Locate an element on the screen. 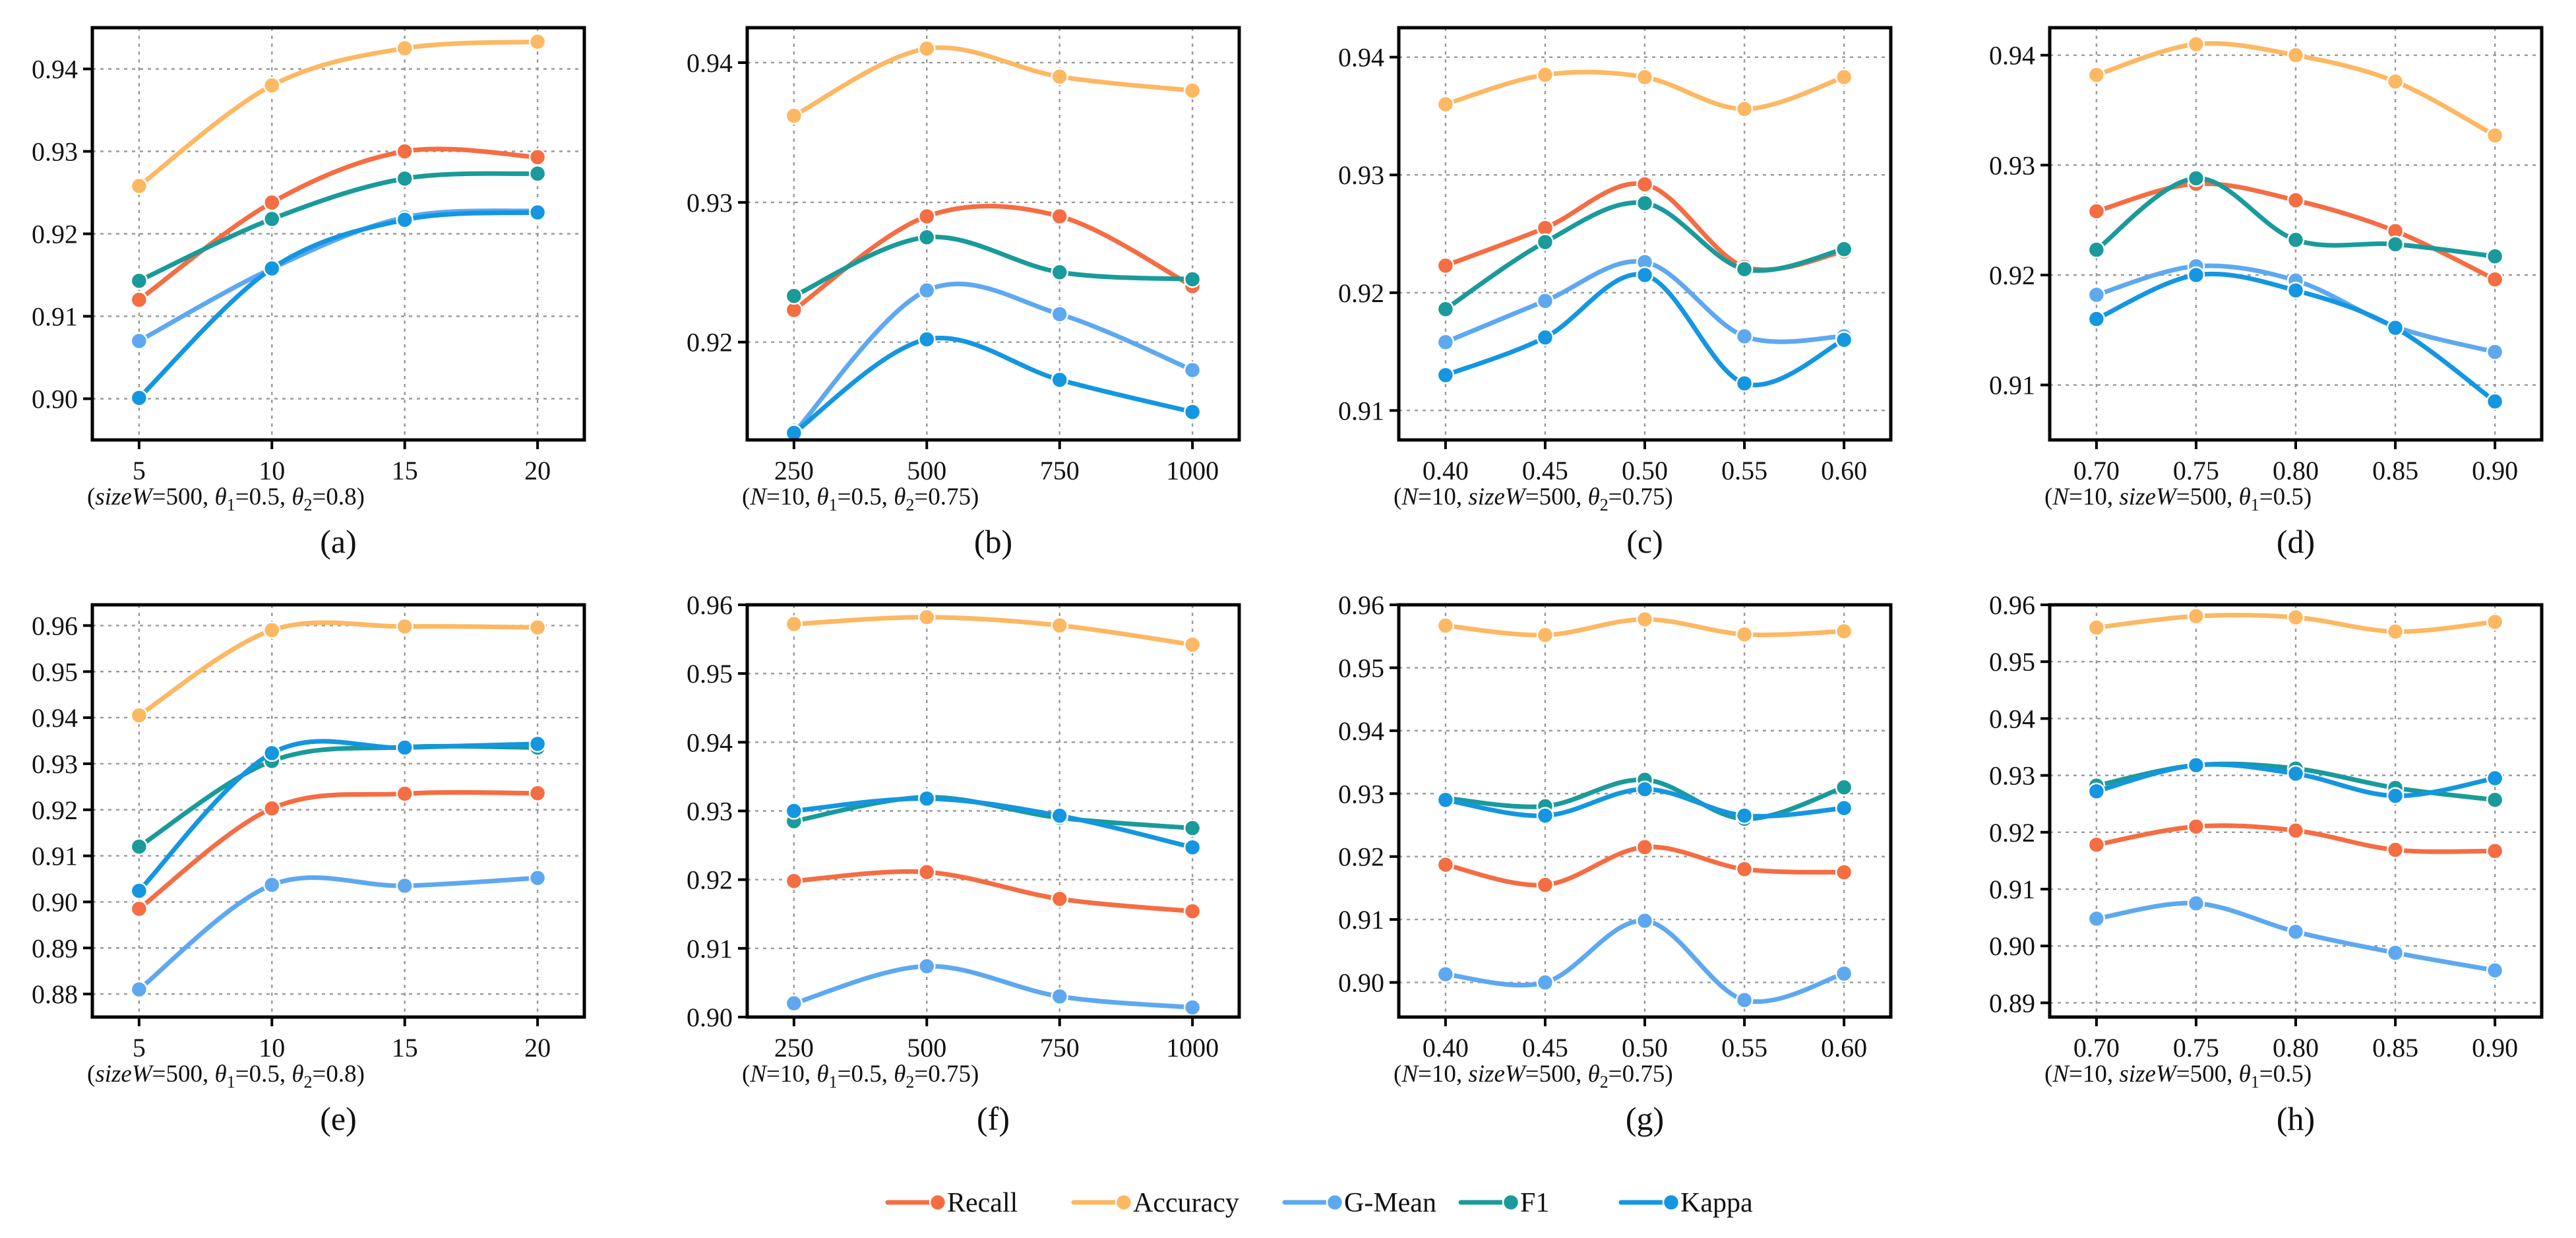  series-line-recall is located at coordinates (338, 850).